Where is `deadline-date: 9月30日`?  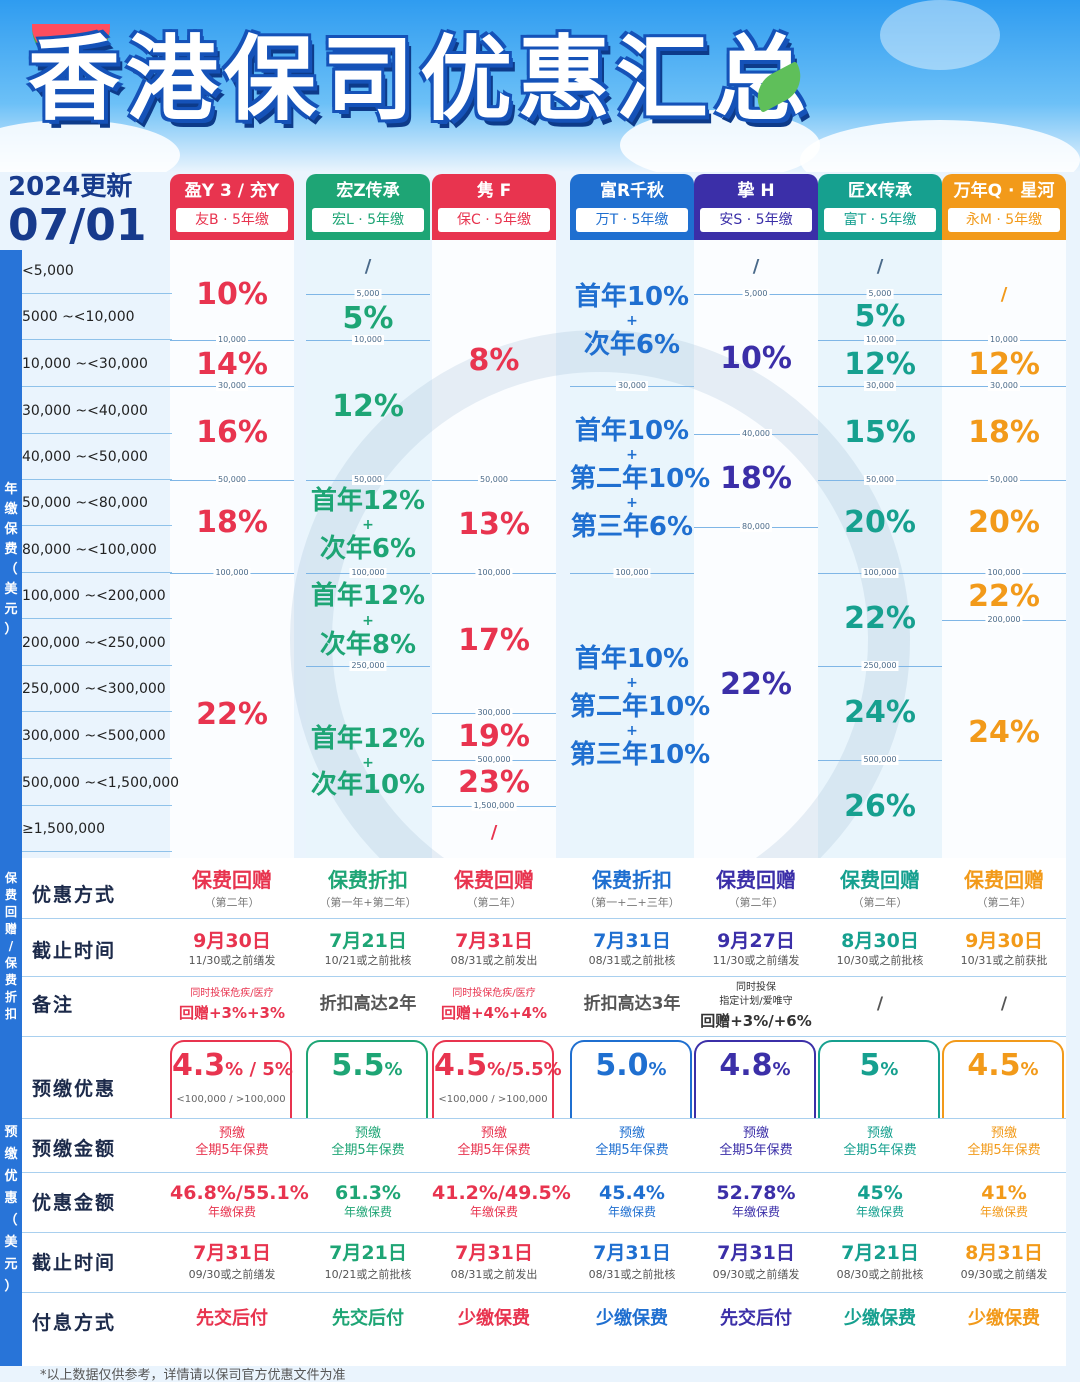 deadline-date: 9月30日 is located at coordinates (232, 941).